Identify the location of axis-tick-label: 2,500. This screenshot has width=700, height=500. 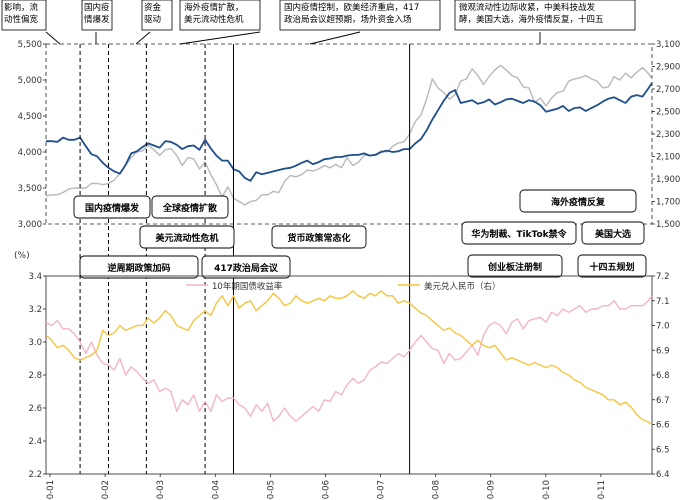
(668, 113).